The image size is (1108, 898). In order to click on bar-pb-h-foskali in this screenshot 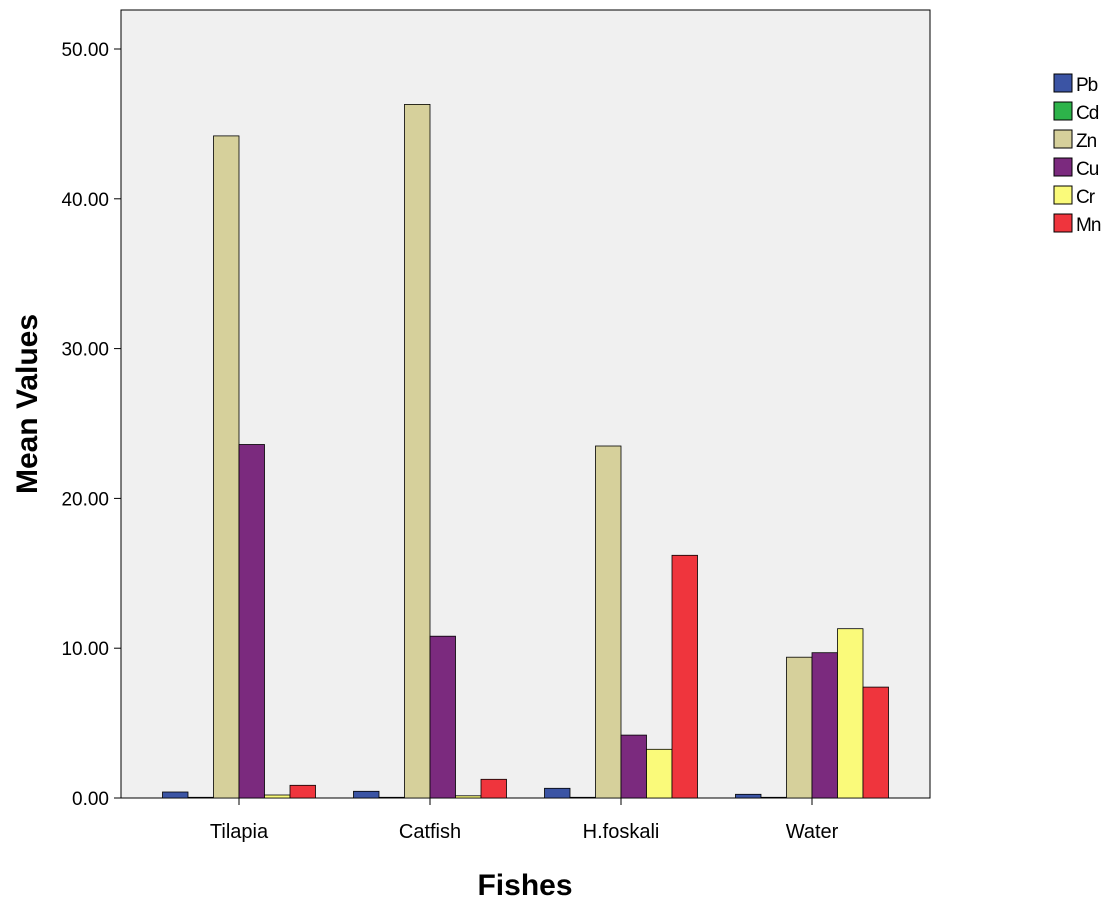, I will do `click(557, 793)`.